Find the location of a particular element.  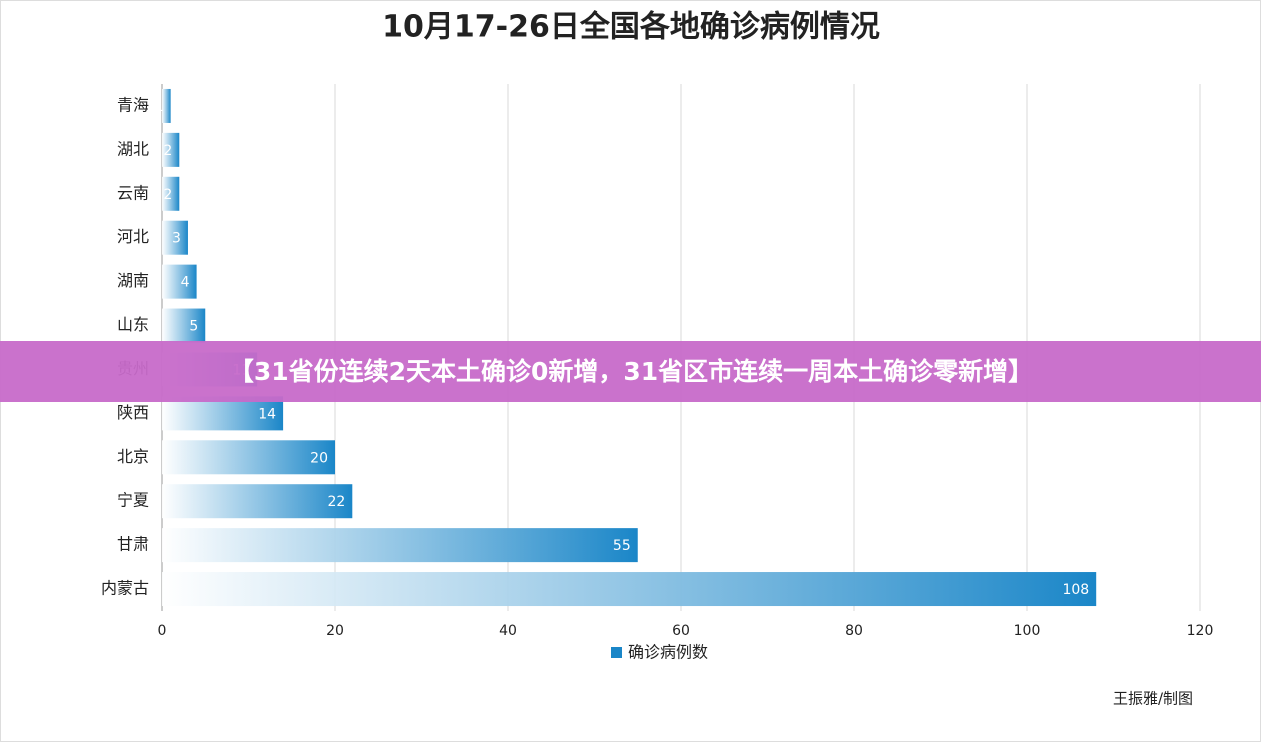

y-tick-label: 湖南 is located at coordinates (133, 280).